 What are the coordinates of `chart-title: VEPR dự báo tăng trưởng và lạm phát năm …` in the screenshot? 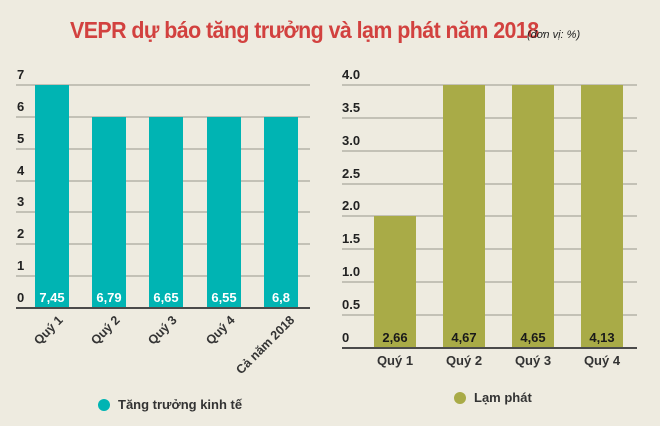 It's located at (304, 30).